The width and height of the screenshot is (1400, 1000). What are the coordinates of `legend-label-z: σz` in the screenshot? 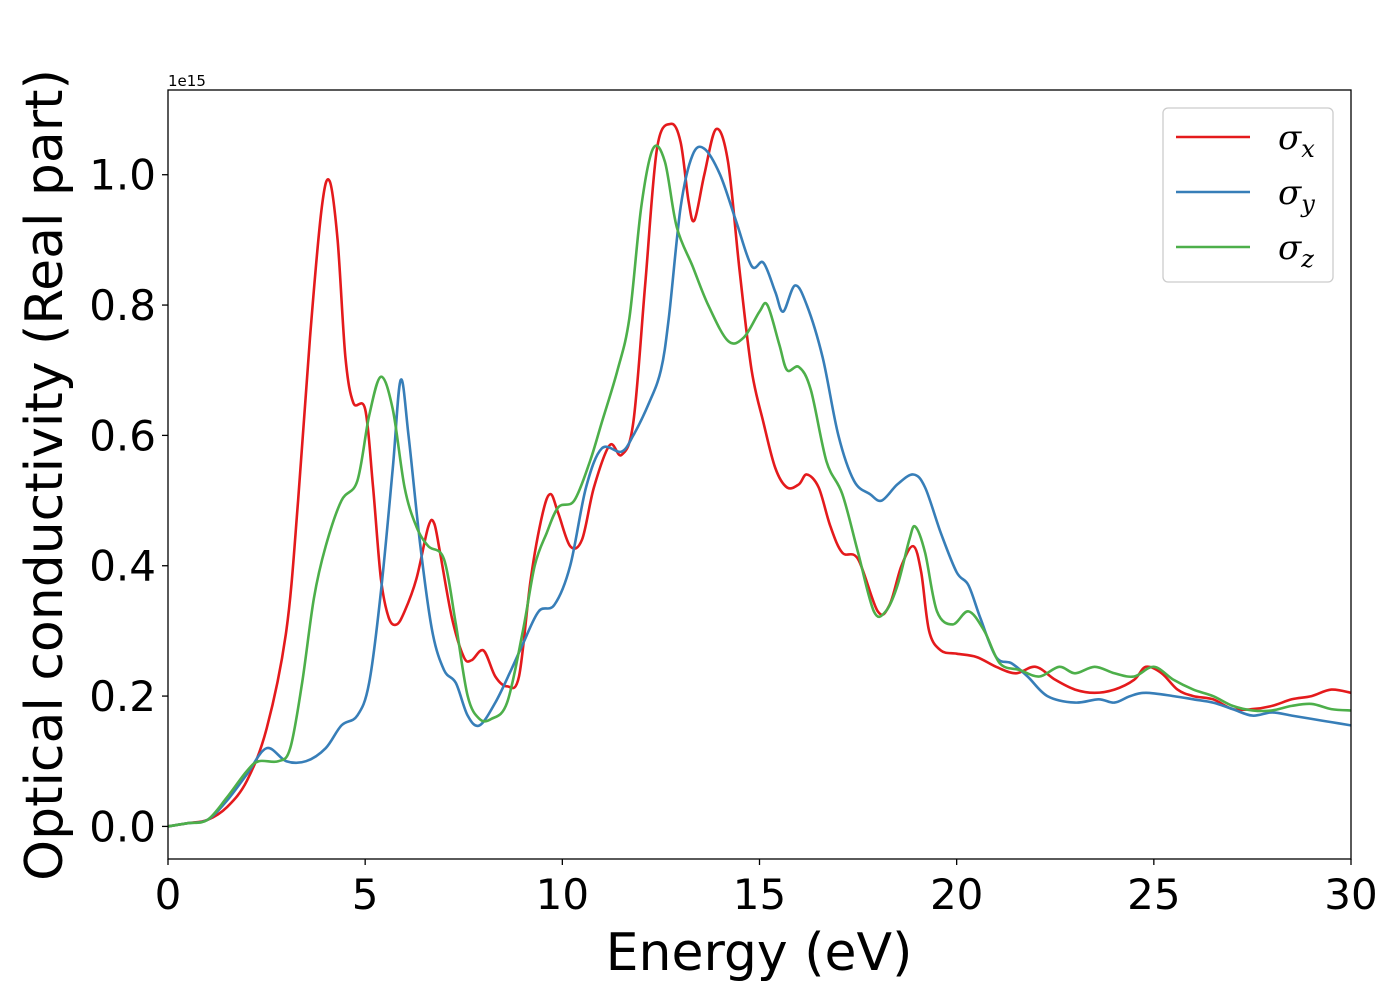 It's located at (1296, 250).